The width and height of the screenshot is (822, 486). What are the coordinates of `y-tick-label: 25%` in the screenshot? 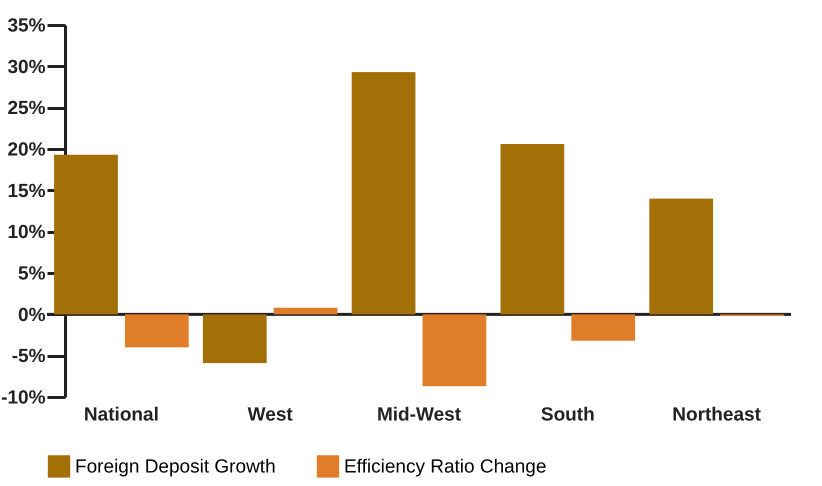 It's located at (26, 109).